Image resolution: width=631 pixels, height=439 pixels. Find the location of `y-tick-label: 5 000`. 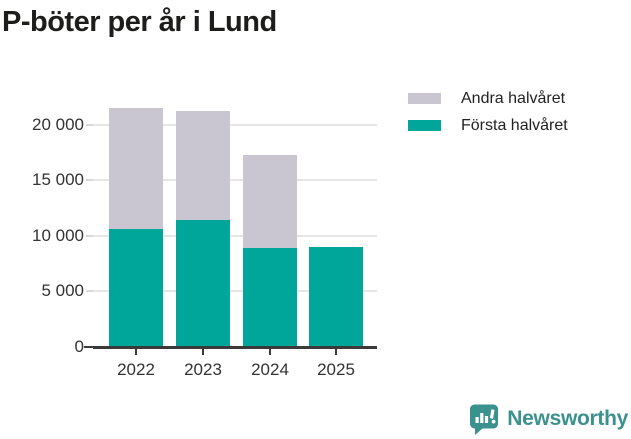

y-tick-label: 5 000 is located at coordinates (62, 291).